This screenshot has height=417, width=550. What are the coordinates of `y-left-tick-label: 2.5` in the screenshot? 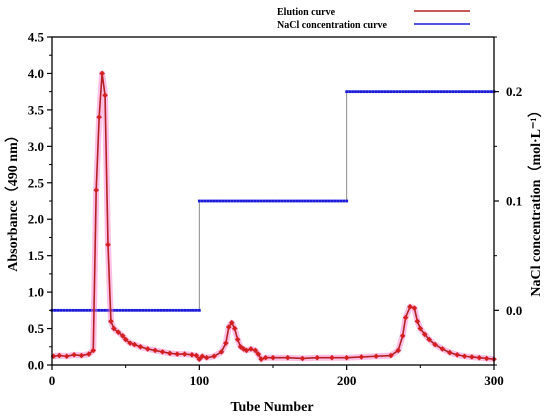 It's located at (36, 182).